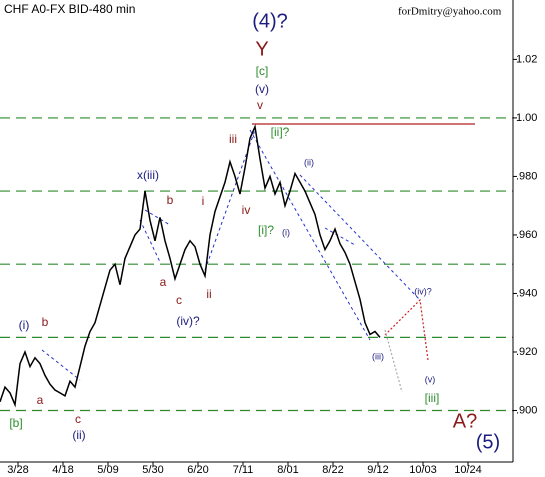 The image size is (545, 477). What do you see at coordinates (62, 470) in the screenshot?
I see `x-tick-label: 4/18` at bounding box center [62, 470].